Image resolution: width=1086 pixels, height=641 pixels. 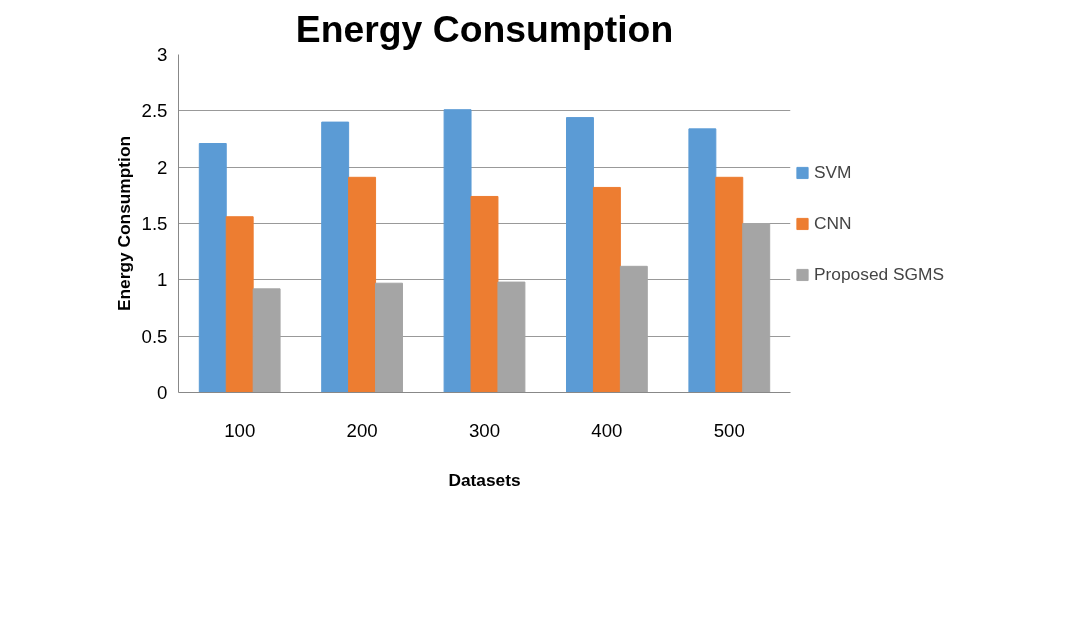 I want to click on legend-label: CNN, so click(x=833, y=223).